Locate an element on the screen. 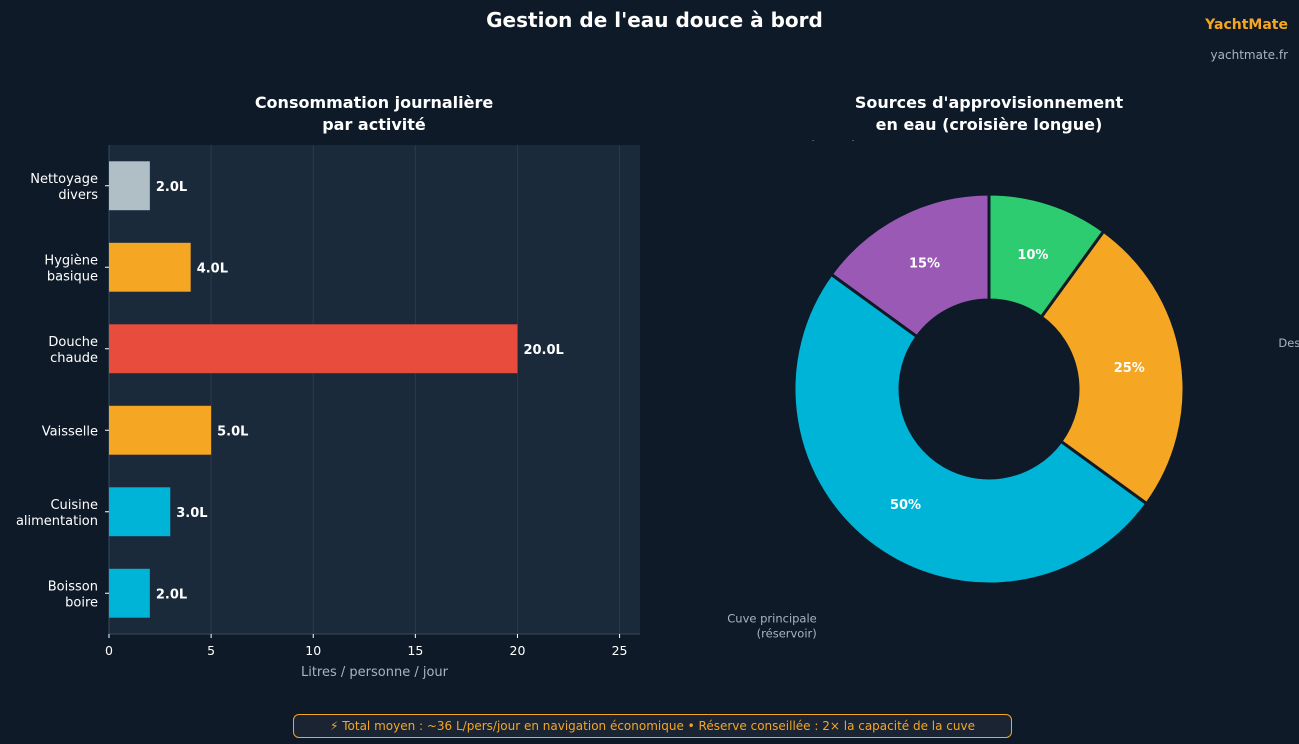  y-tick-label: Boisson boire is located at coordinates (73, 594).